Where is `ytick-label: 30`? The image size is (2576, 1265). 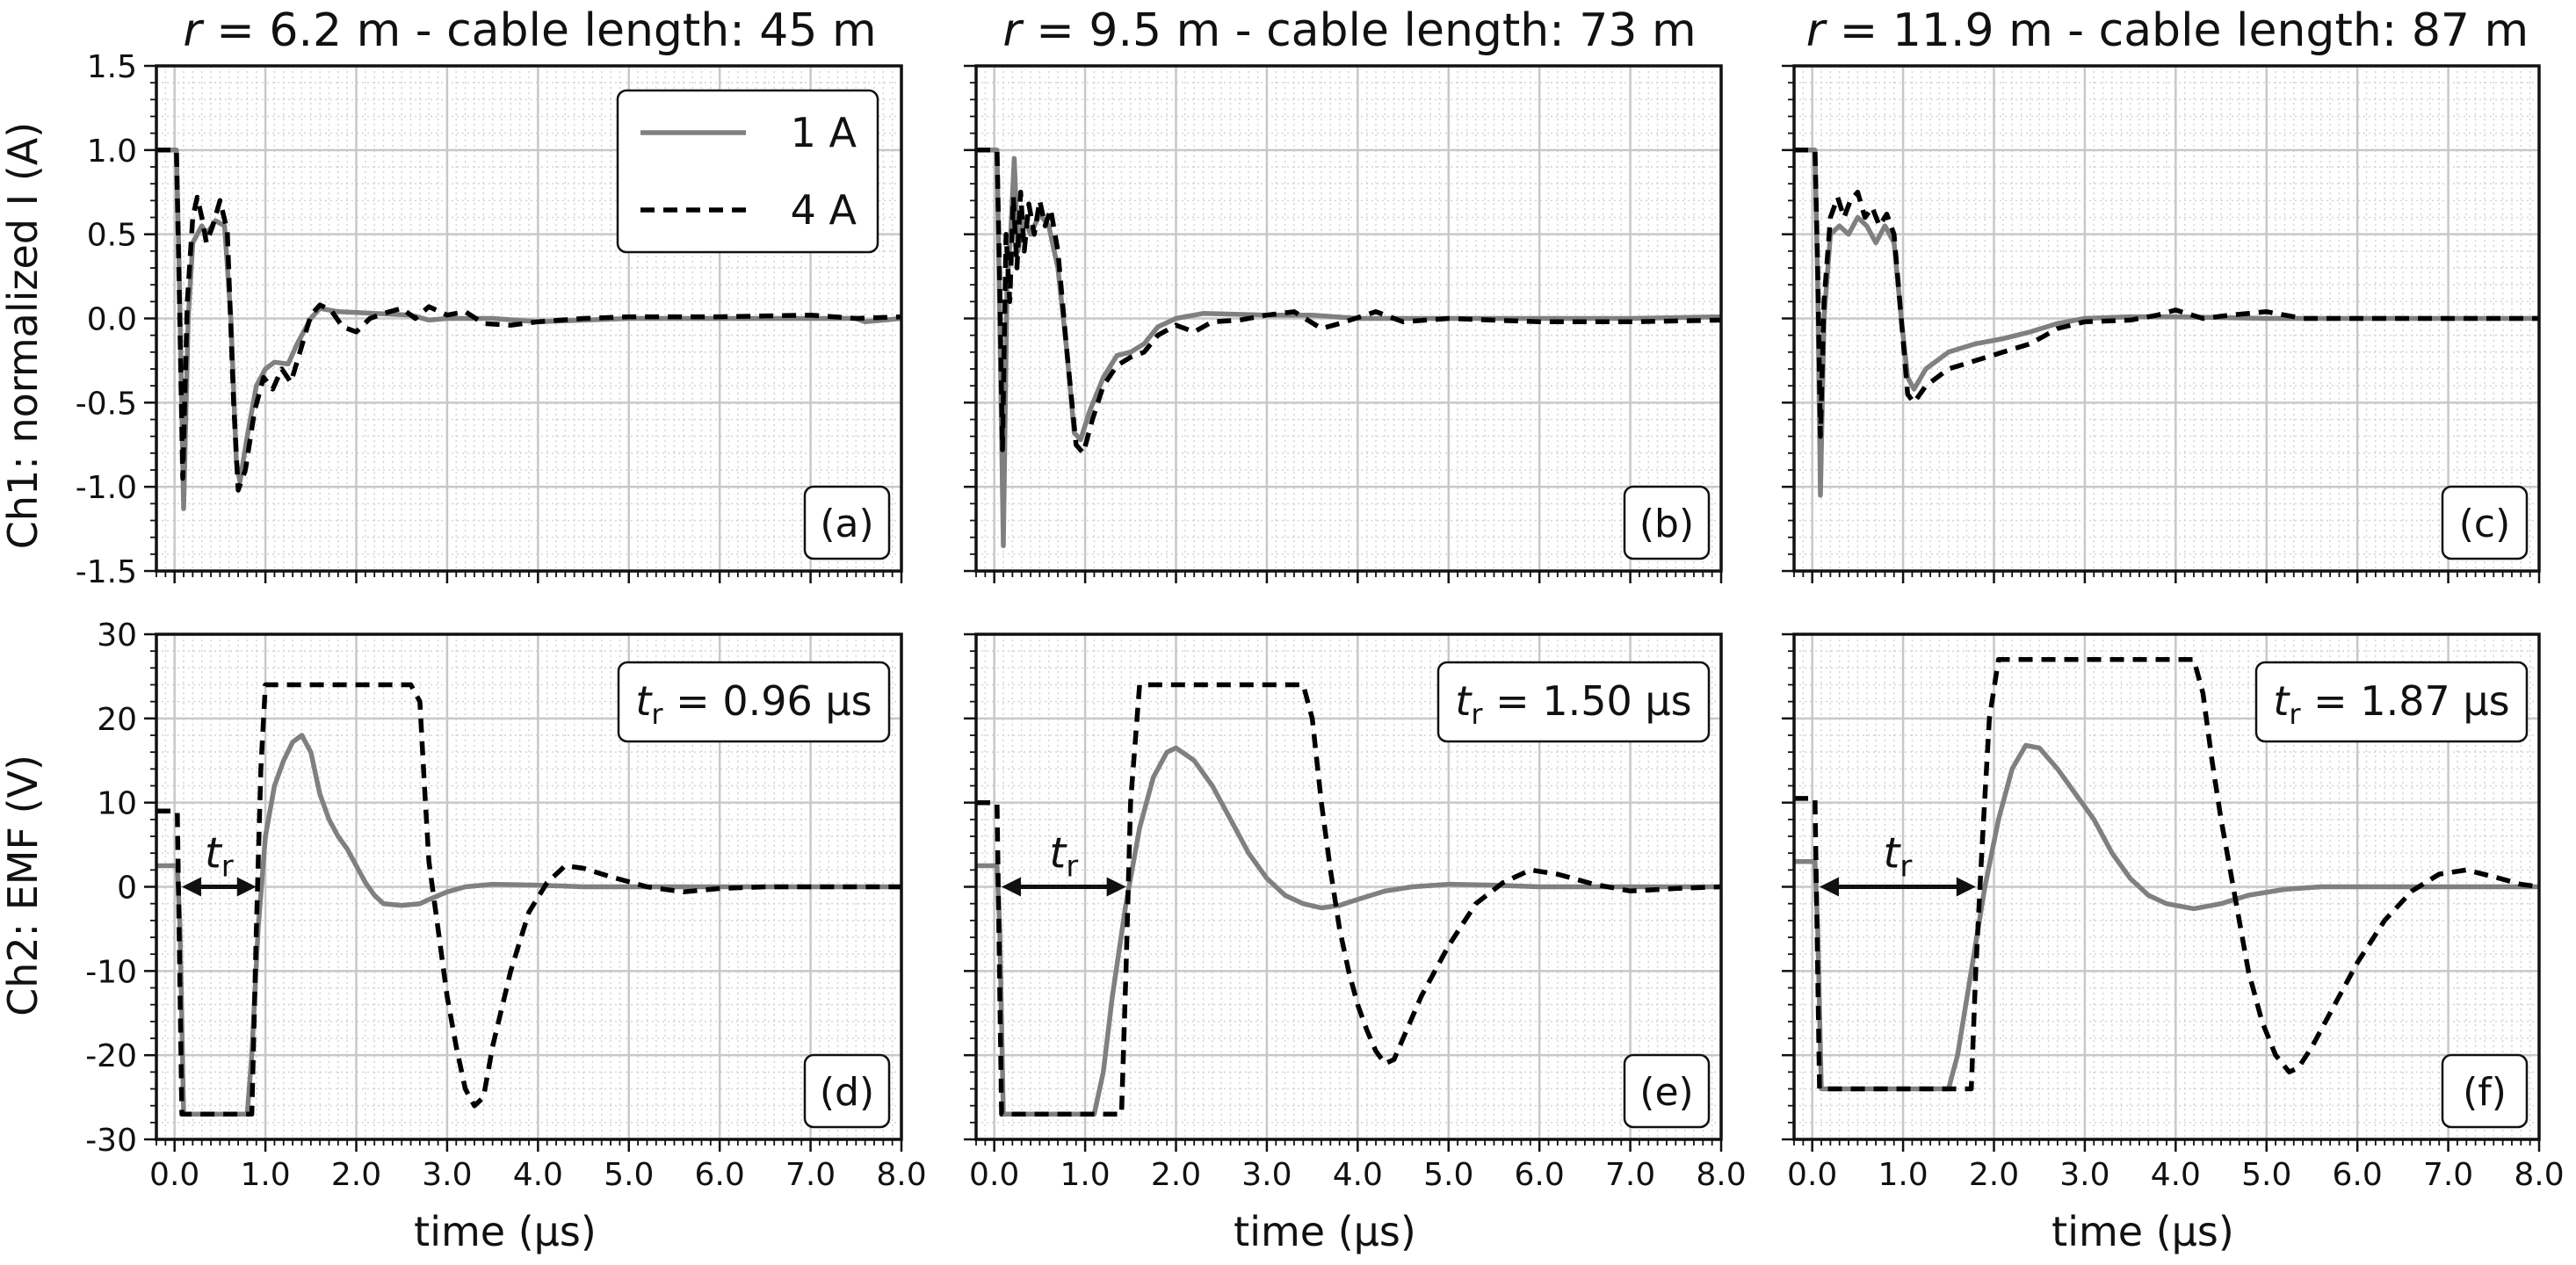
ytick-label: 30 is located at coordinates (117, 636).